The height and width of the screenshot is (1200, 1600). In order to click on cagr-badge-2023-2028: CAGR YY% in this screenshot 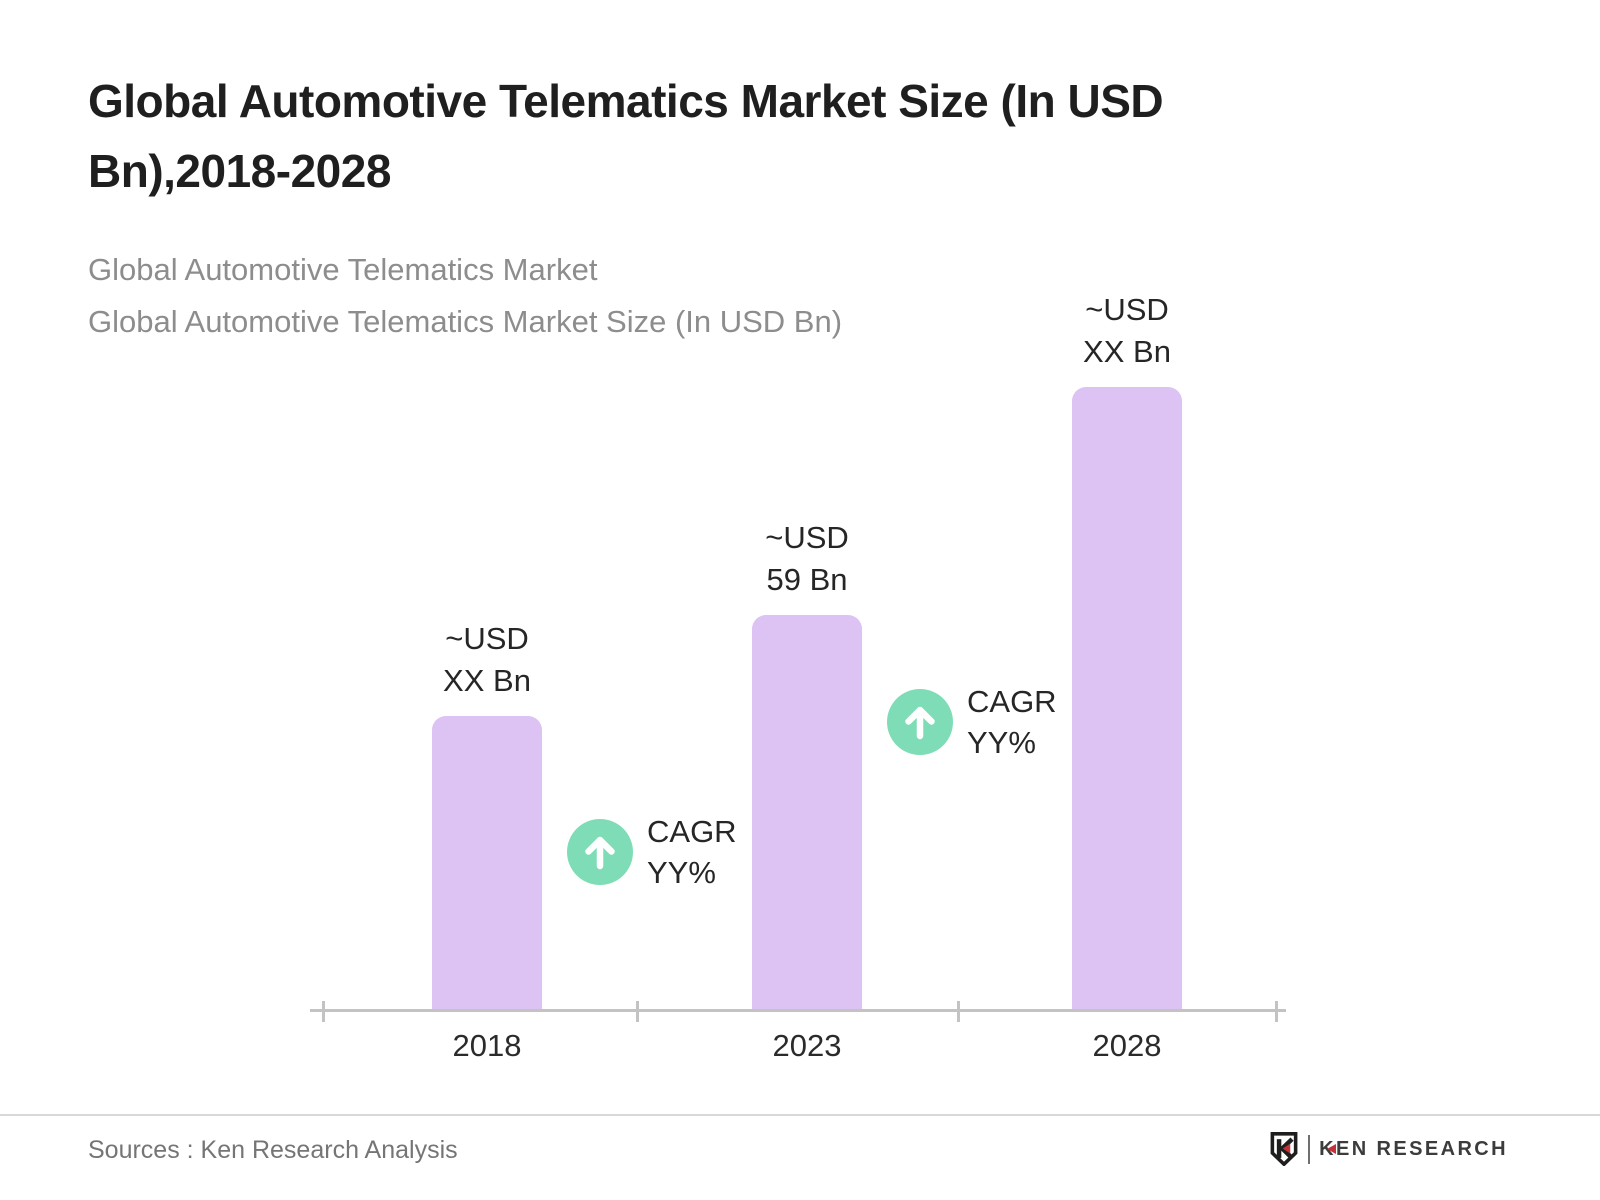, I will do `click(972, 722)`.